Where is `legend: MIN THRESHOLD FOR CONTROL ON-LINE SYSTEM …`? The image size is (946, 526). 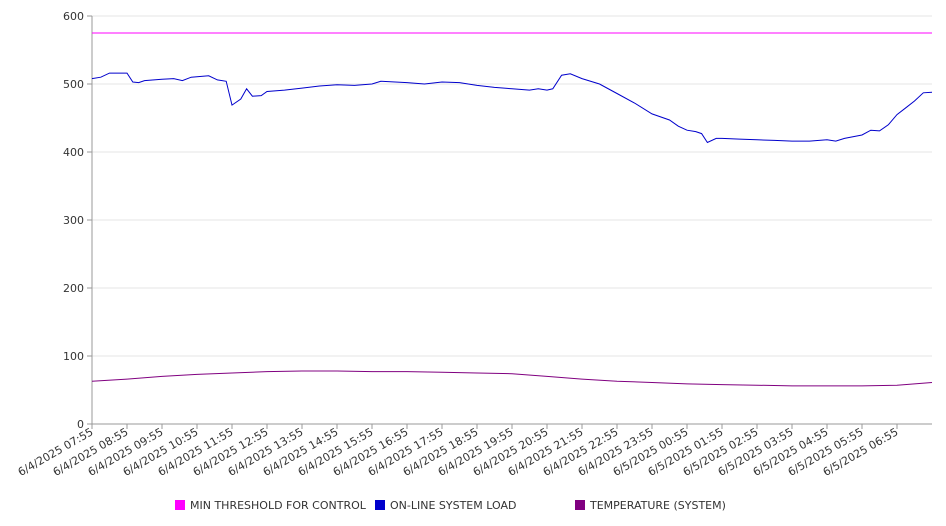
legend: MIN THRESHOLD FOR CONTROL ON-LINE SYSTEM … is located at coordinates (450, 505).